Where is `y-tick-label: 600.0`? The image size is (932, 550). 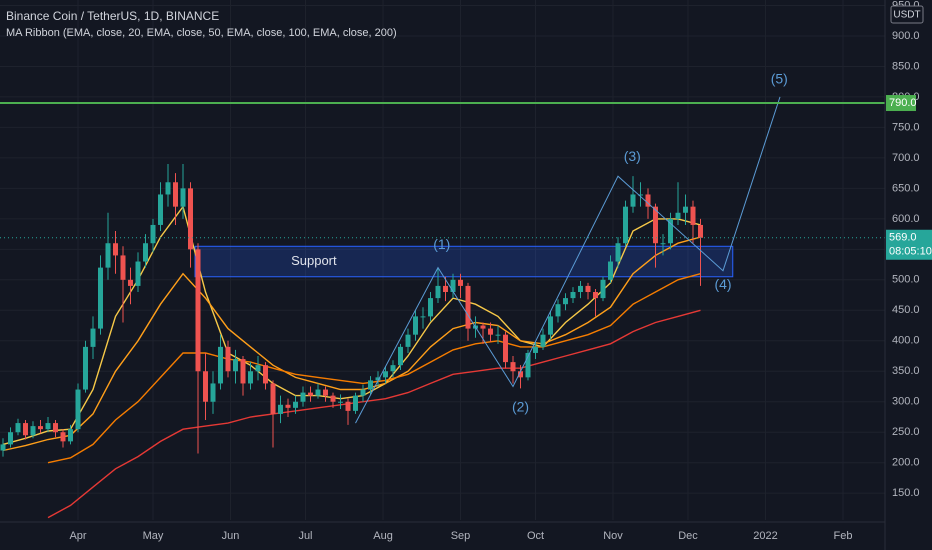
y-tick-label: 600.0 is located at coordinates (906, 219).